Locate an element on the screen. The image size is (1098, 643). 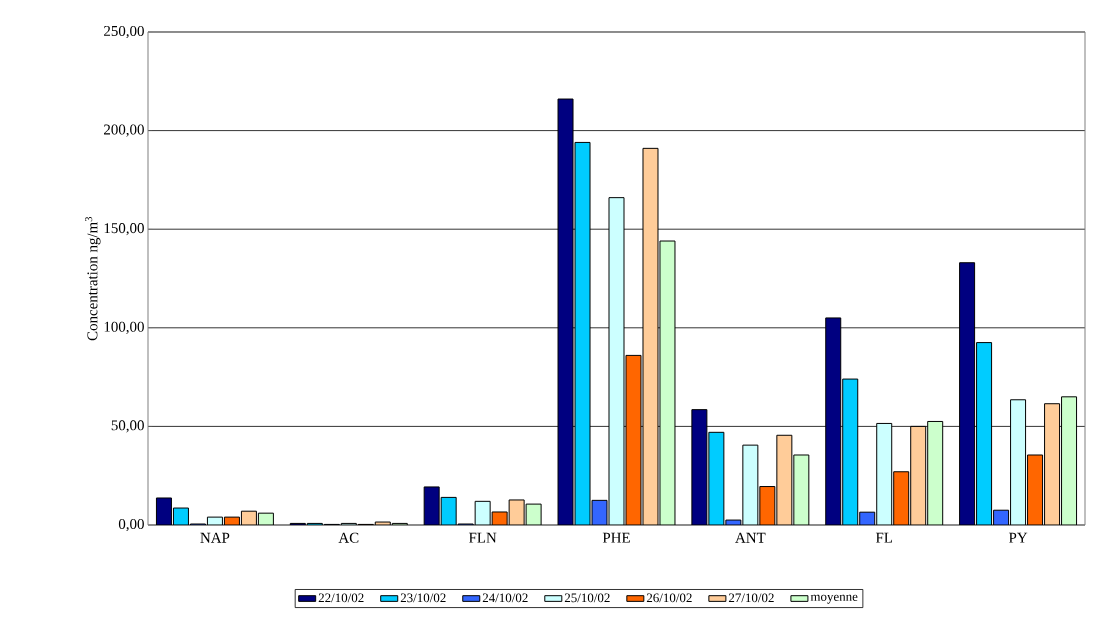
x-tick-label: PY is located at coordinates (1018, 537).